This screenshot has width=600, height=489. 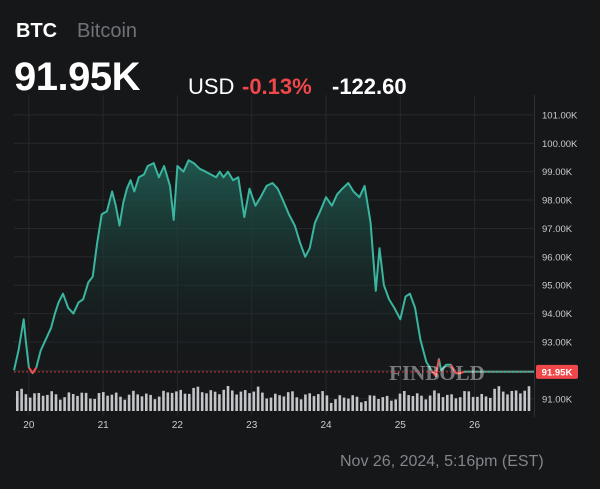 What do you see at coordinates (557, 314) in the screenshot?
I see `y-tick-label: 94.00K` at bounding box center [557, 314].